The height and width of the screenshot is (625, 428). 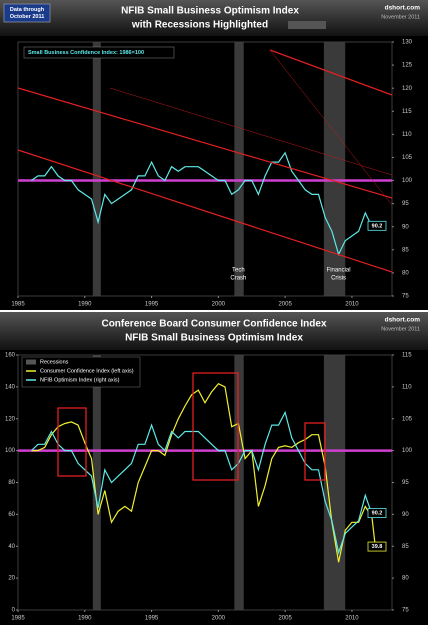 I want to click on note: Data through, so click(x=27, y=10).